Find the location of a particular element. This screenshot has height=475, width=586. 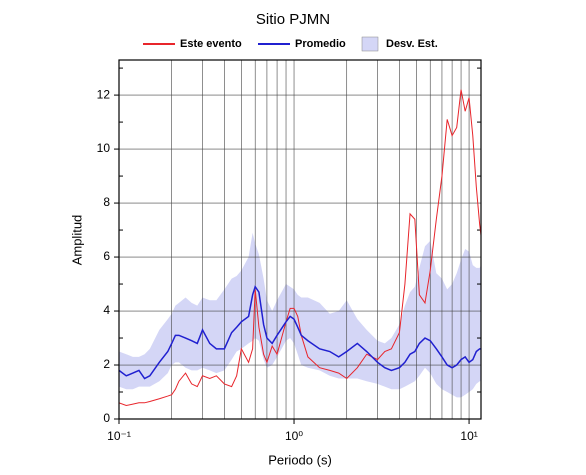

chart-title: Sitio PJMN is located at coordinates (293, 19).